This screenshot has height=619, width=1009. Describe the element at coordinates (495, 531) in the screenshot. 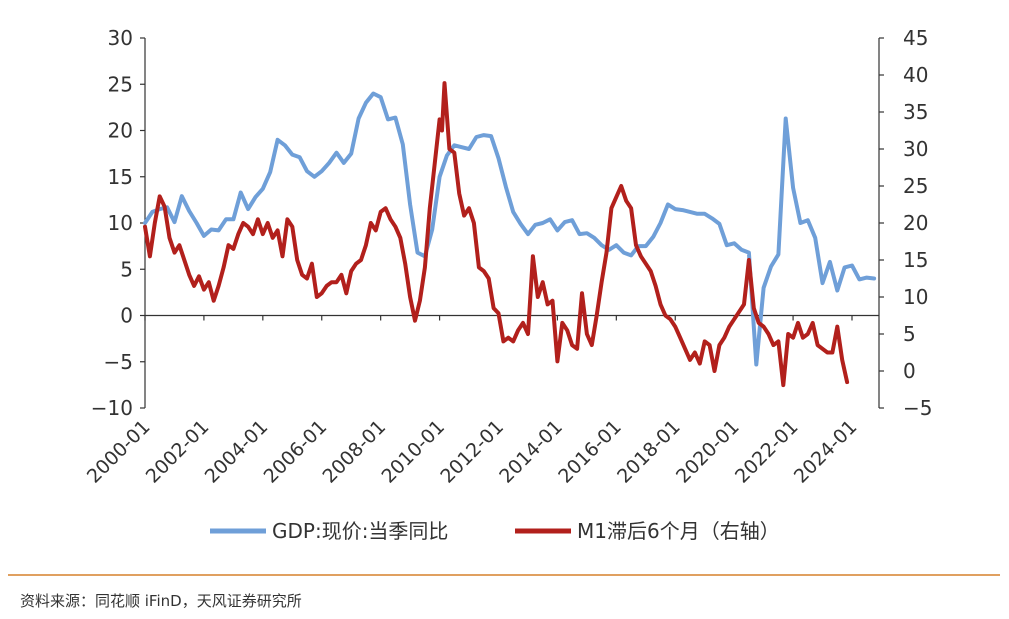

I see `legend: GDP:现价:当季同比 M1滞后6个月（右轴）` at that location.